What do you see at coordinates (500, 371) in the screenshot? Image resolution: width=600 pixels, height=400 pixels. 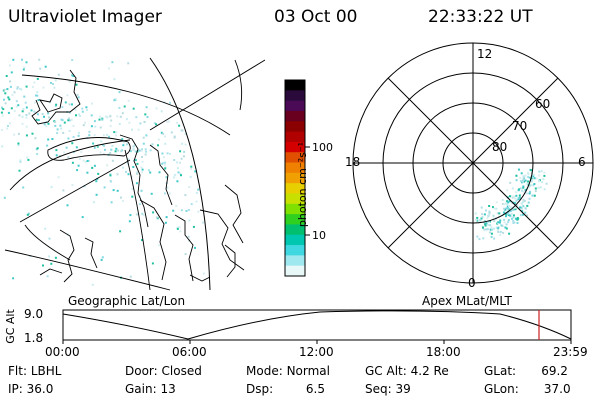 I see `glat-label: GLat:` at bounding box center [500, 371].